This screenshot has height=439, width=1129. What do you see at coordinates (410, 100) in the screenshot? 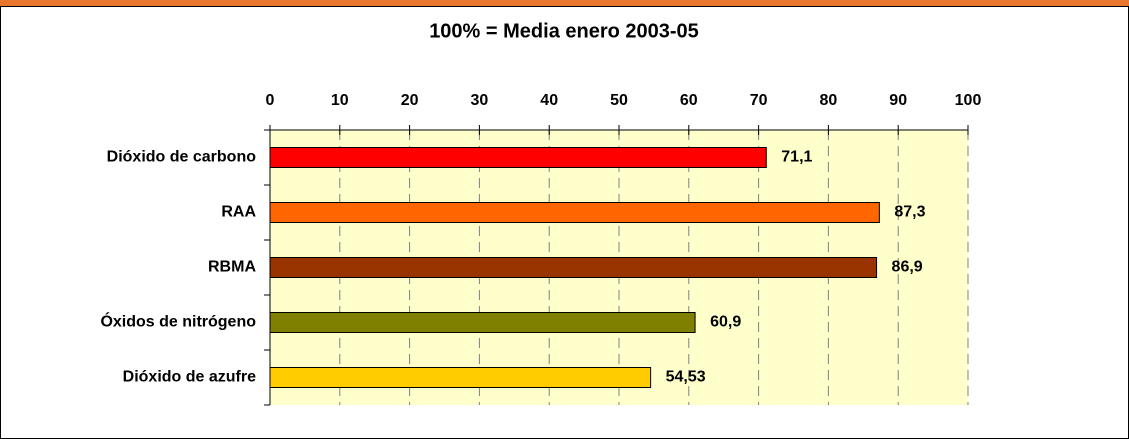
I see `x-tick-label: 20` at bounding box center [410, 100].